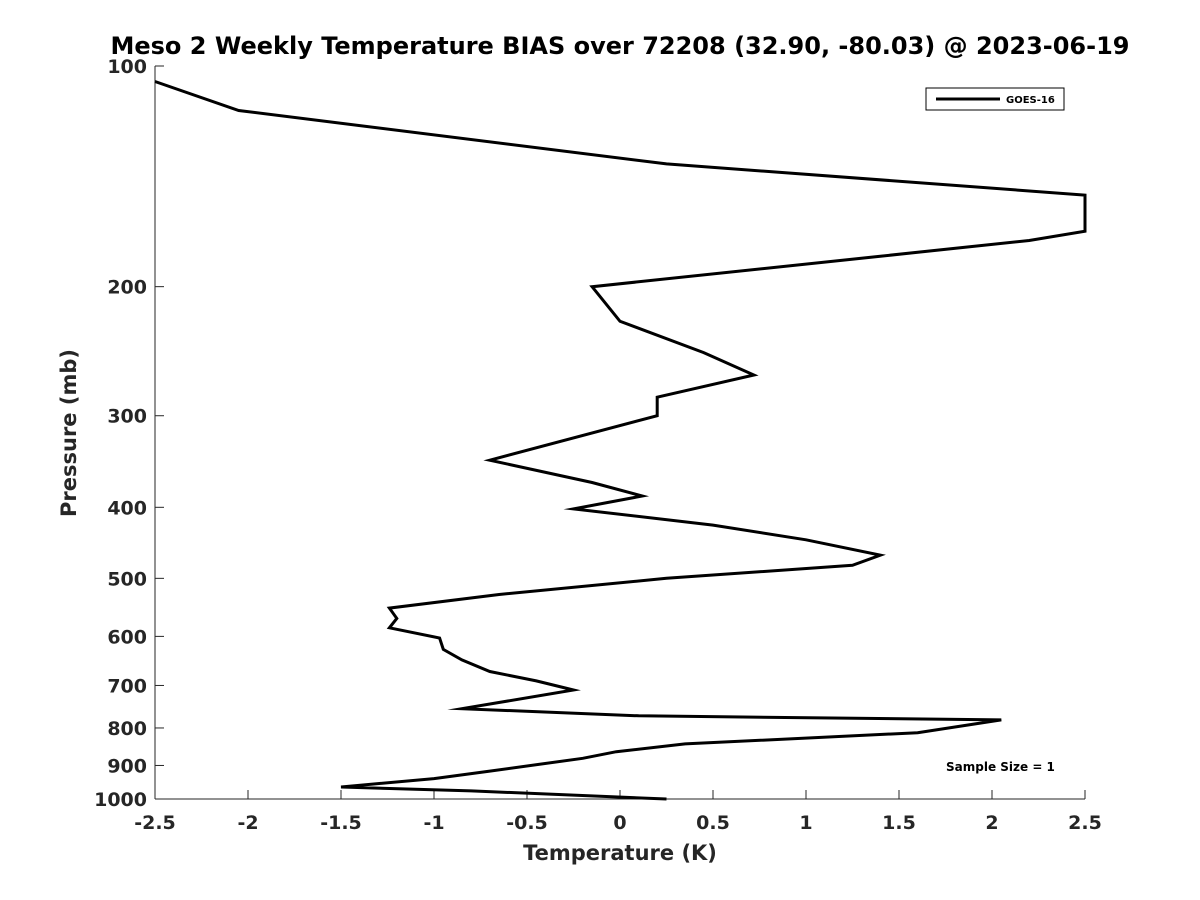 The width and height of the screenshot is (1200, 900). Describe the element at coordinates (127, 417) in the screenshot. I see `y-tick-label: 300` at that location.